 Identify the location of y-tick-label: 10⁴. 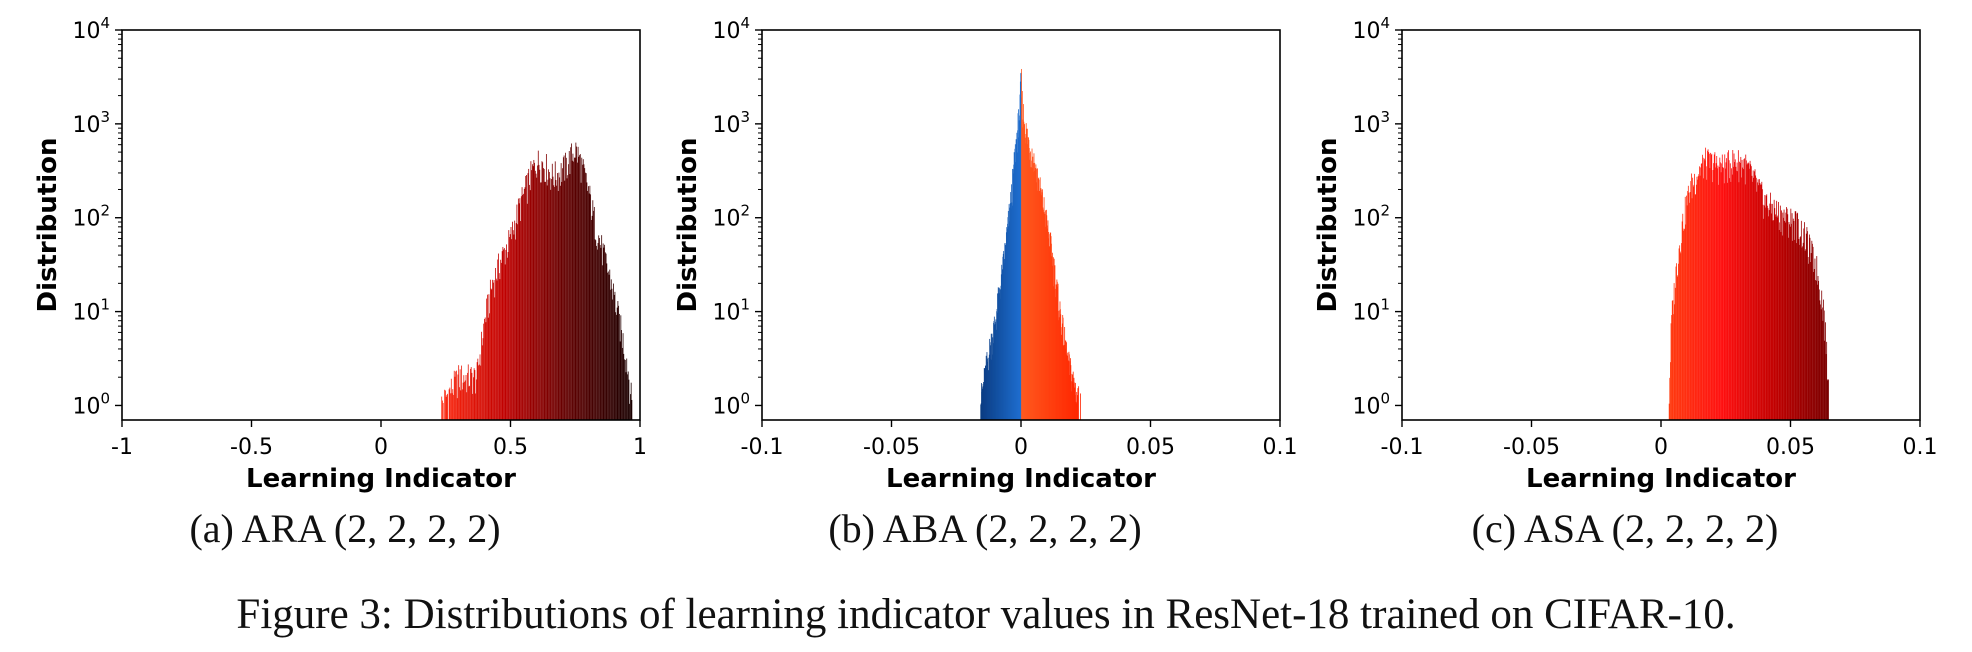
(91, 29).